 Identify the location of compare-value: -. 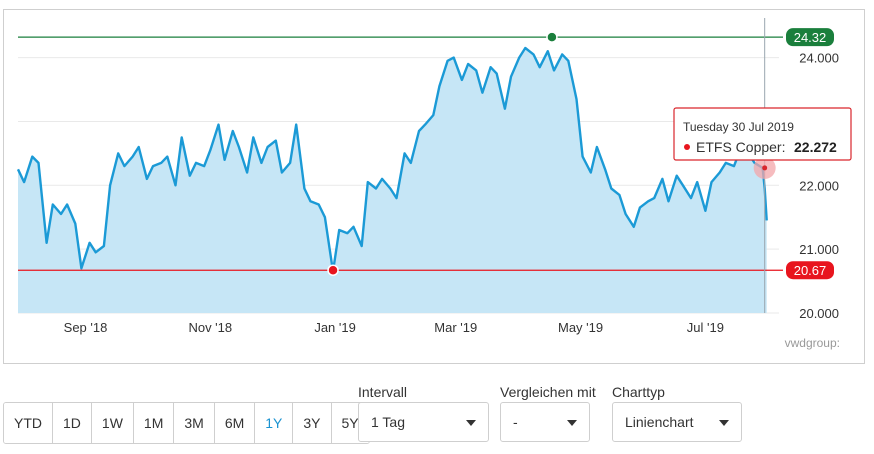
(515, 422).